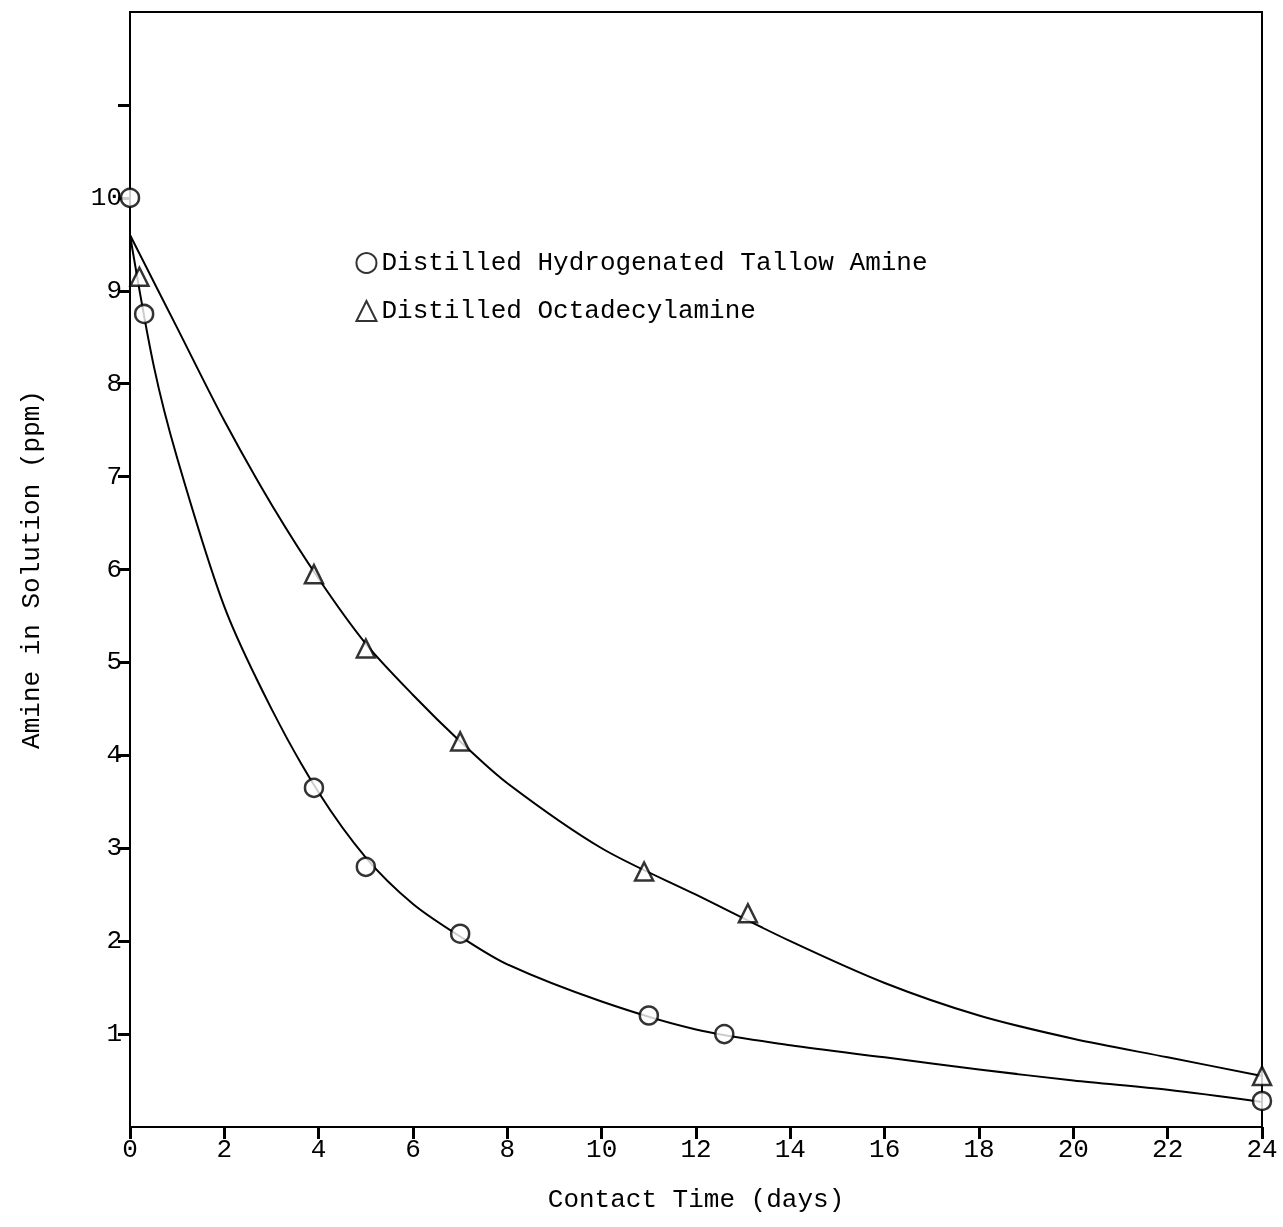 The width and height of the screenshot is (1283, 1227). What do you see at coordinates (885, 1150) in the screenshot?
I see `x-tick-label: 16` at bounding box center [885, 1150].